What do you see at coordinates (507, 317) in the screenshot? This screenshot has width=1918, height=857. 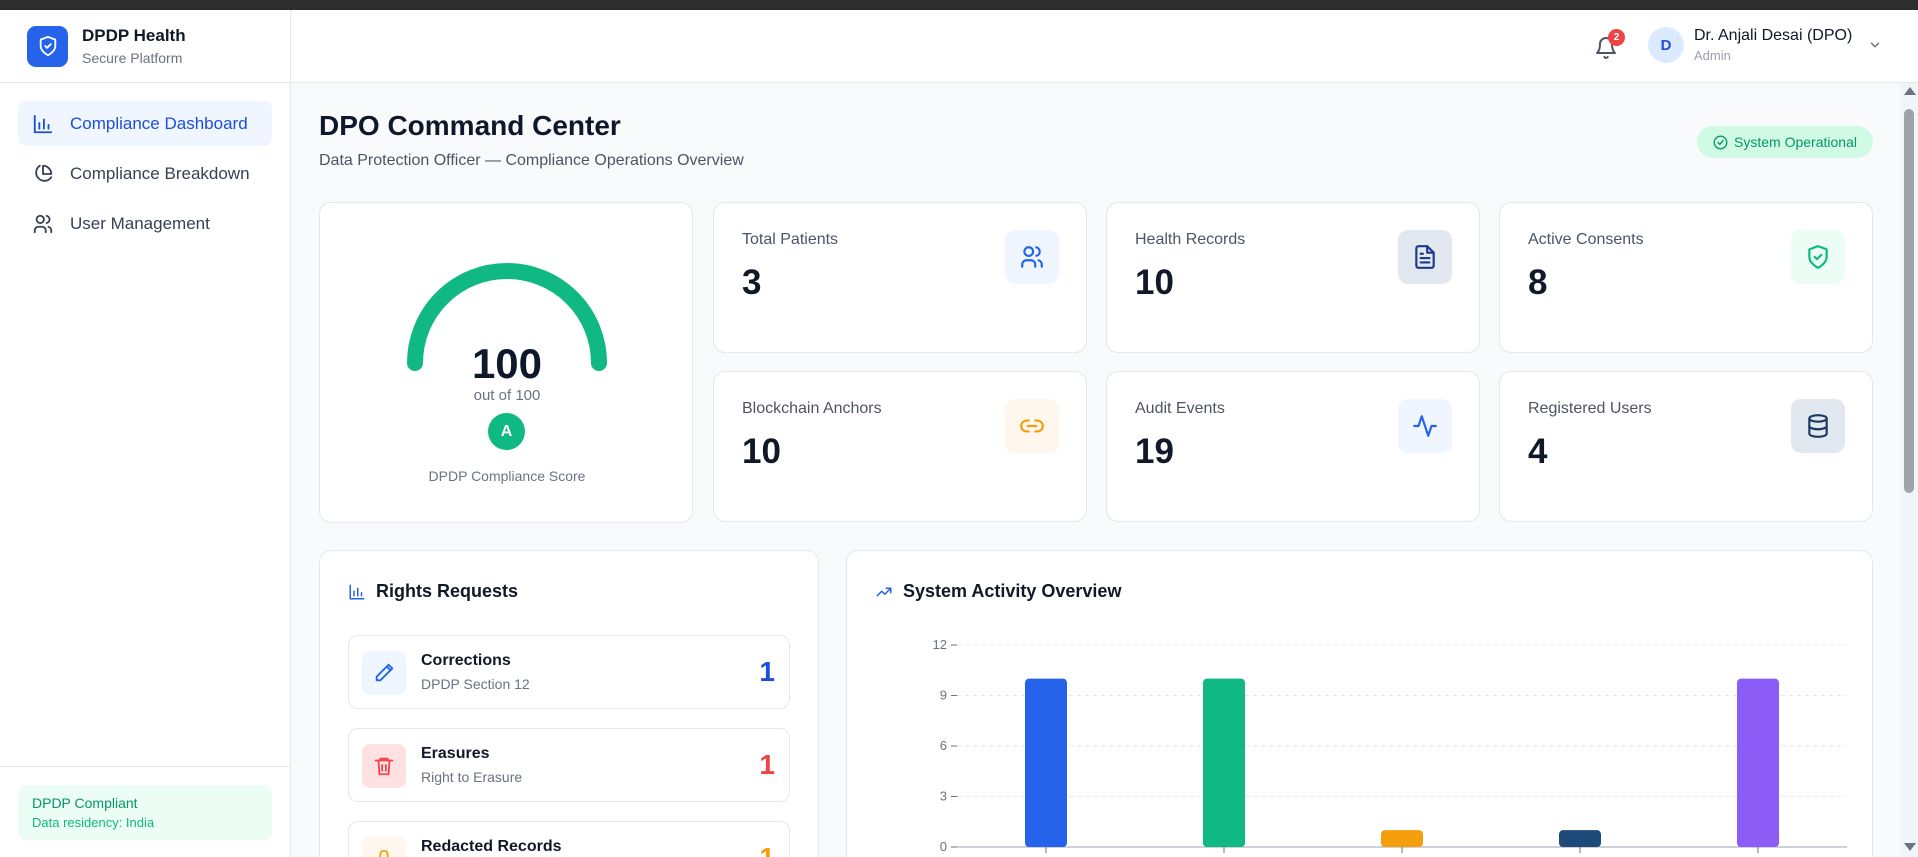 I see `score-gauge` at bounding box center [507, 317].